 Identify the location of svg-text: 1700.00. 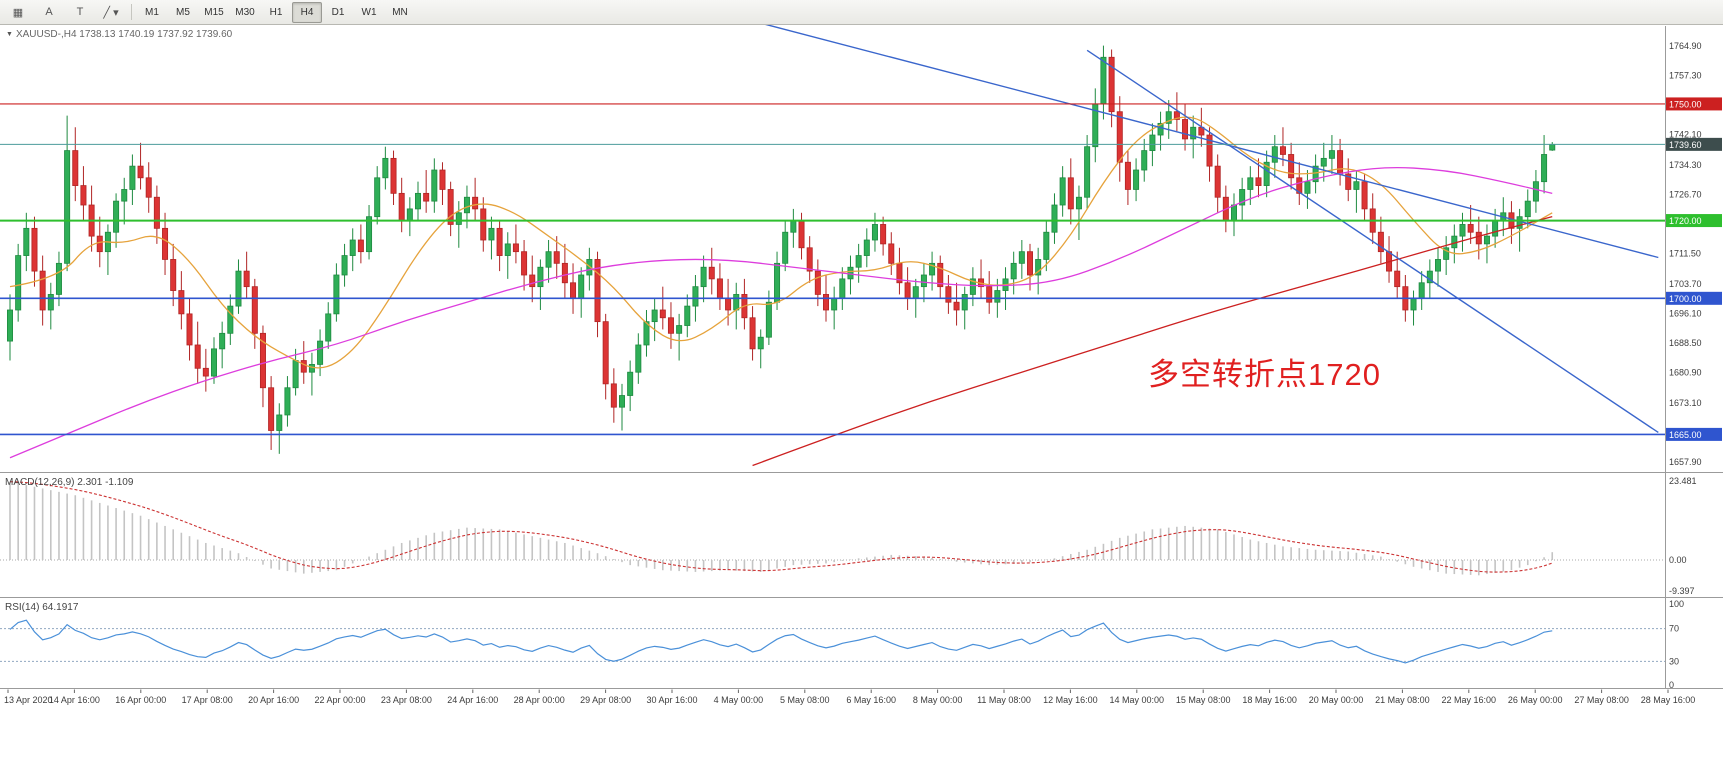
(1685, 299).